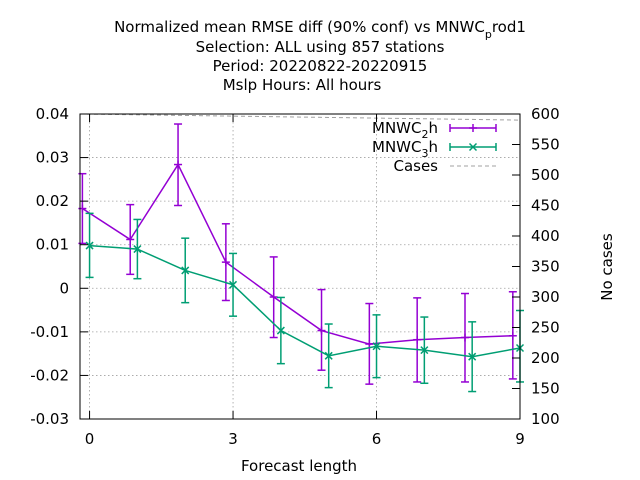 The image size is (640, 480). What do you see at coordinates (299, 466) in the screenshot?
I see `x-axis-label: Forecast length` at bounding box center [299, 466].